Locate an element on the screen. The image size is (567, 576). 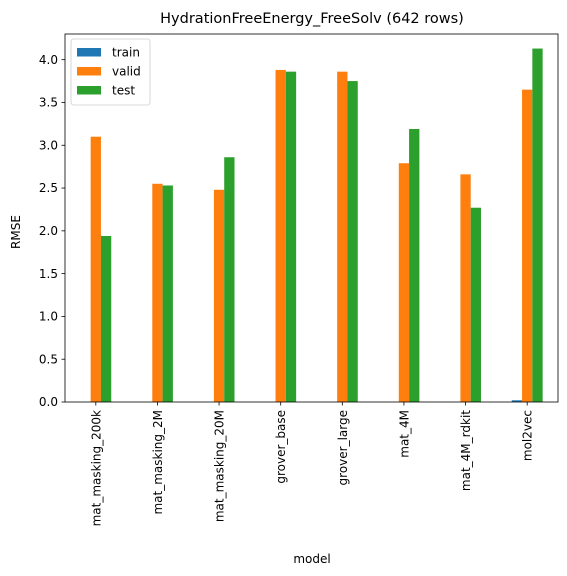
chart-title: HydrationFreeEnergy_FreeSolv (642 rows) is located at coordinates (312, 19).